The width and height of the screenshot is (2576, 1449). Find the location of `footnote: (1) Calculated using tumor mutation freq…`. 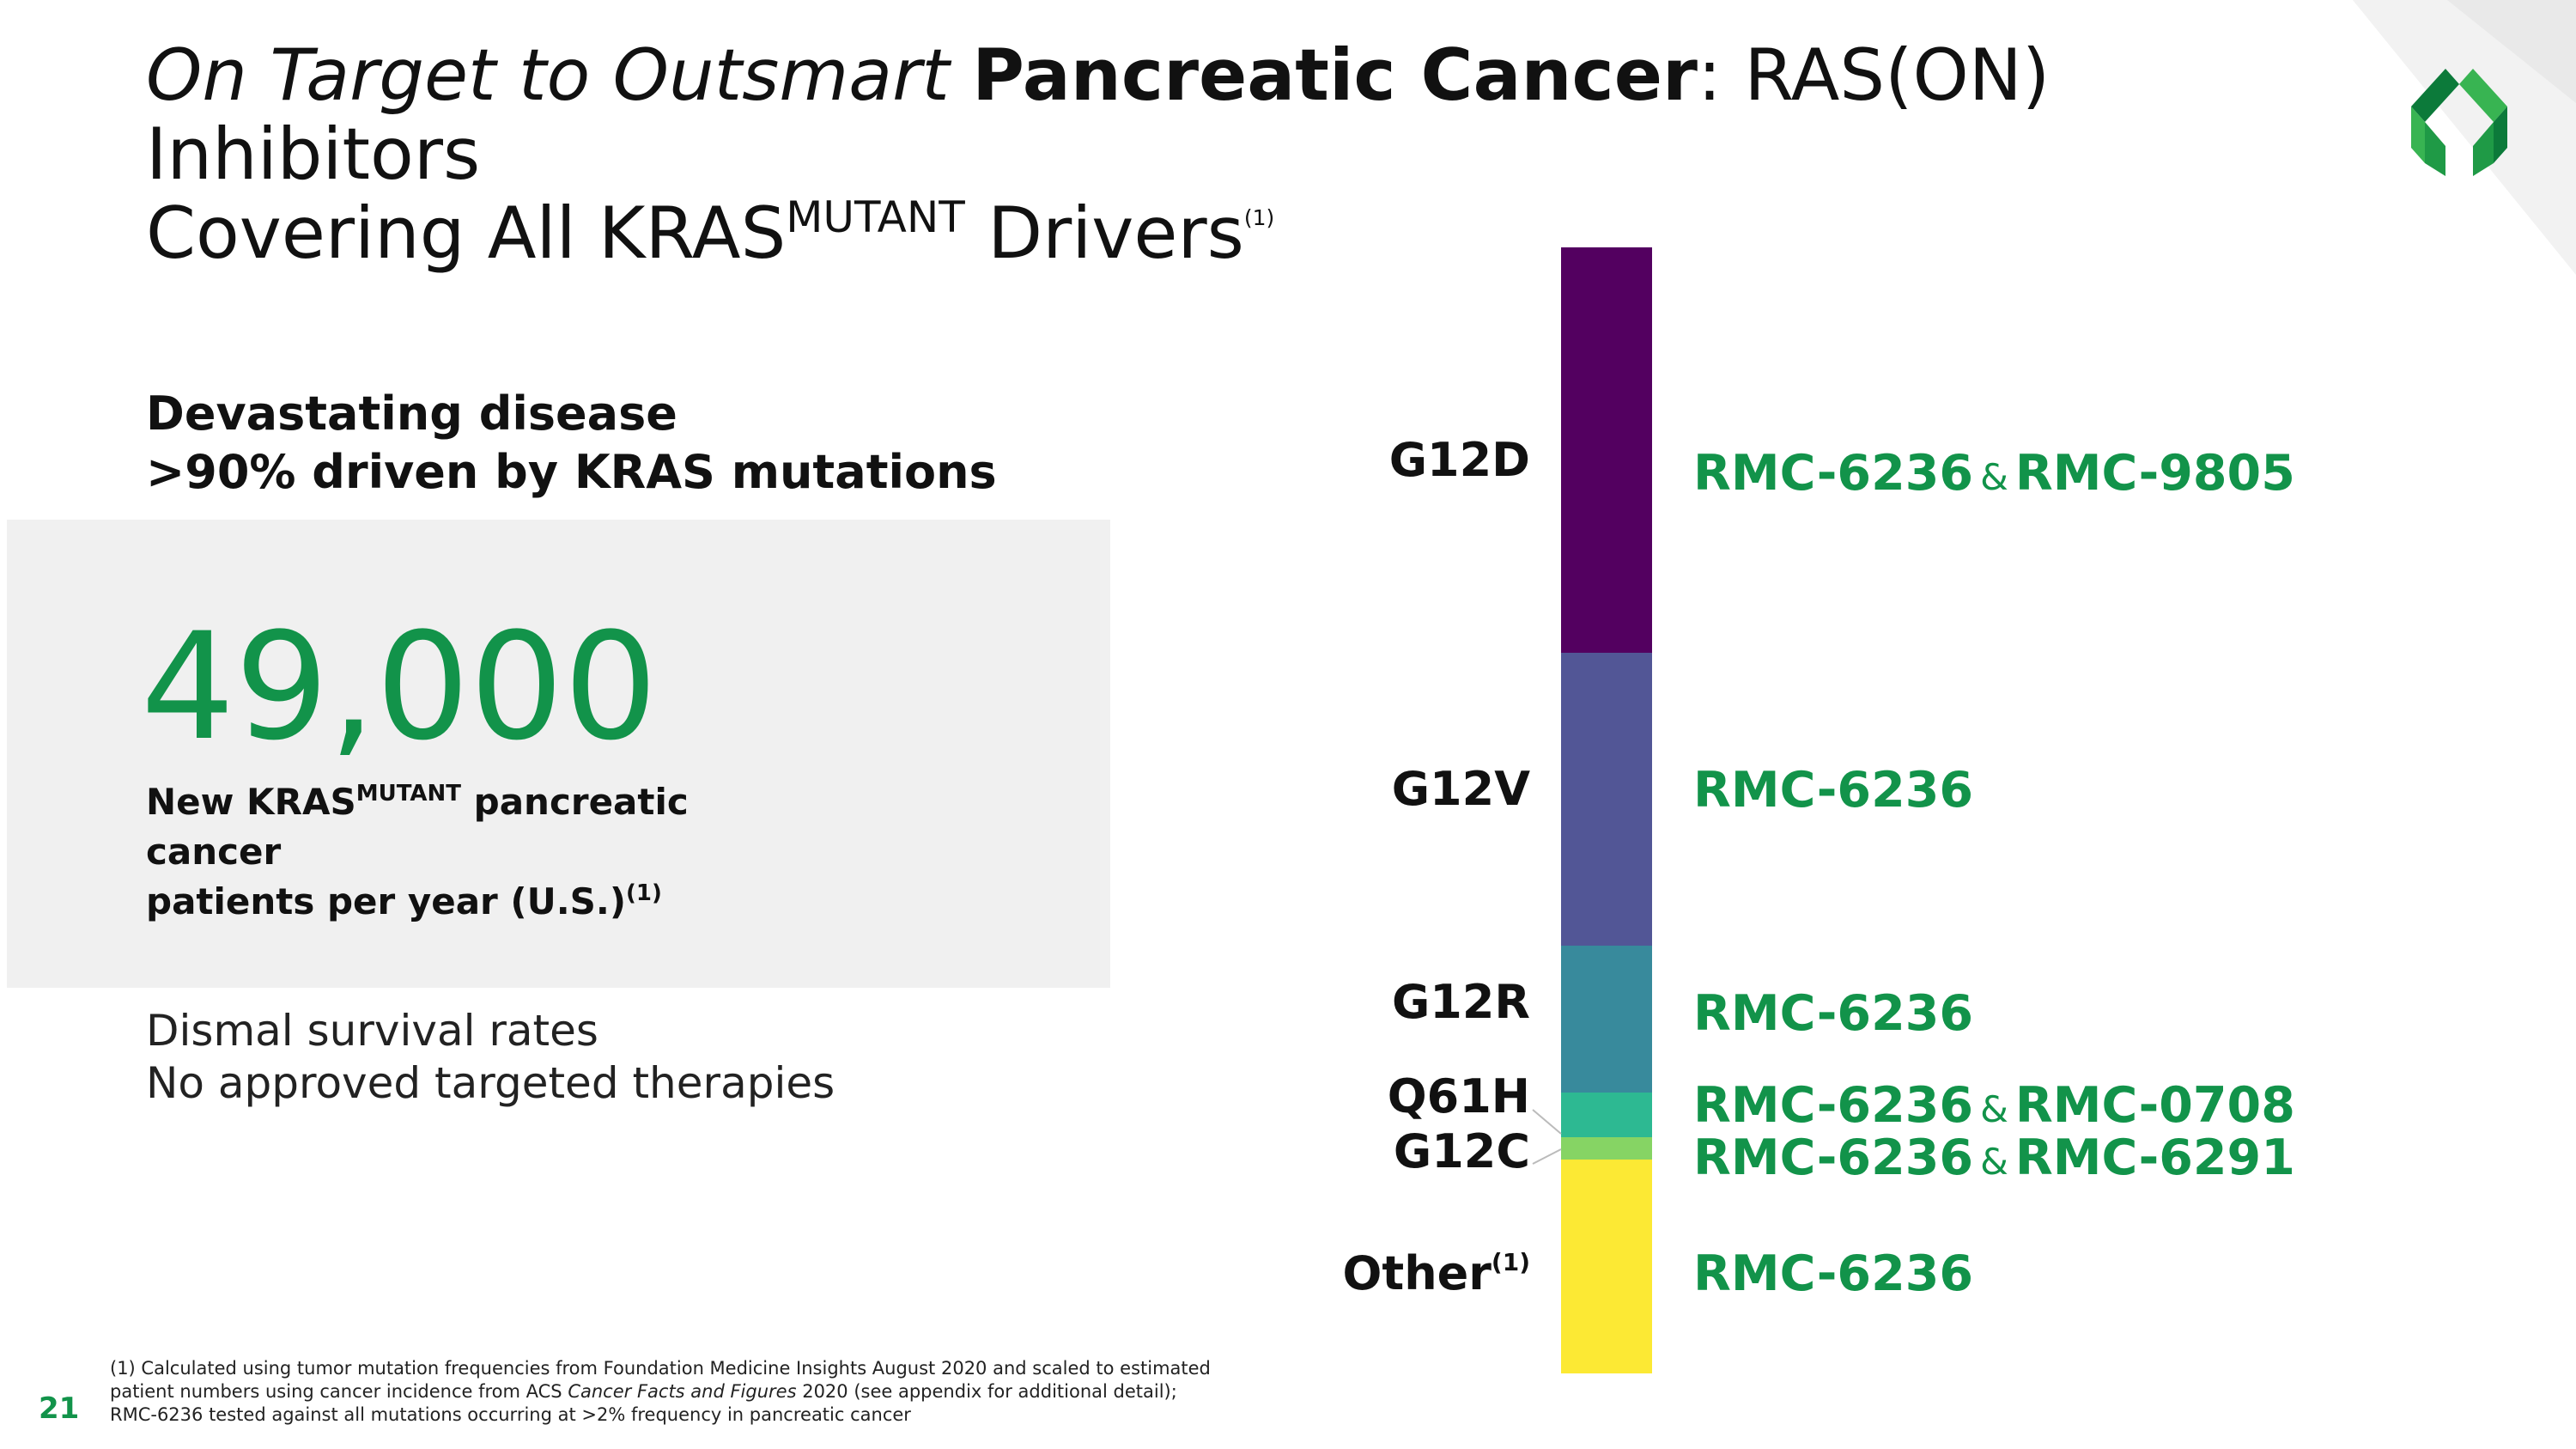

footnote: (1) Calculated using tumor mutation freq… is located at coordinates (668, 1392).